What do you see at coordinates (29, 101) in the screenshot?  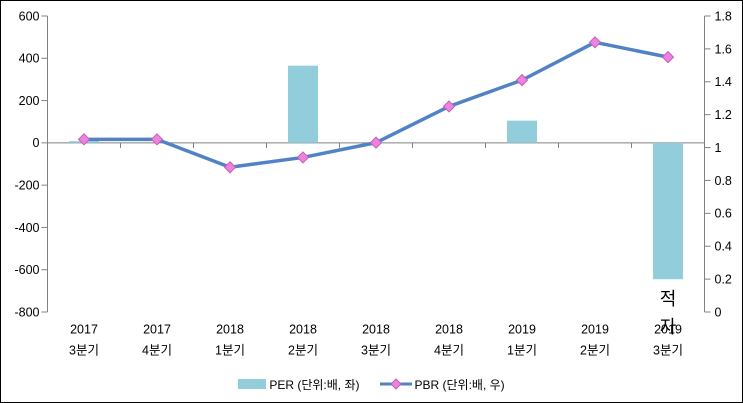 I see `left-axis-tick-label: 200` at bounding box center [29, 101].